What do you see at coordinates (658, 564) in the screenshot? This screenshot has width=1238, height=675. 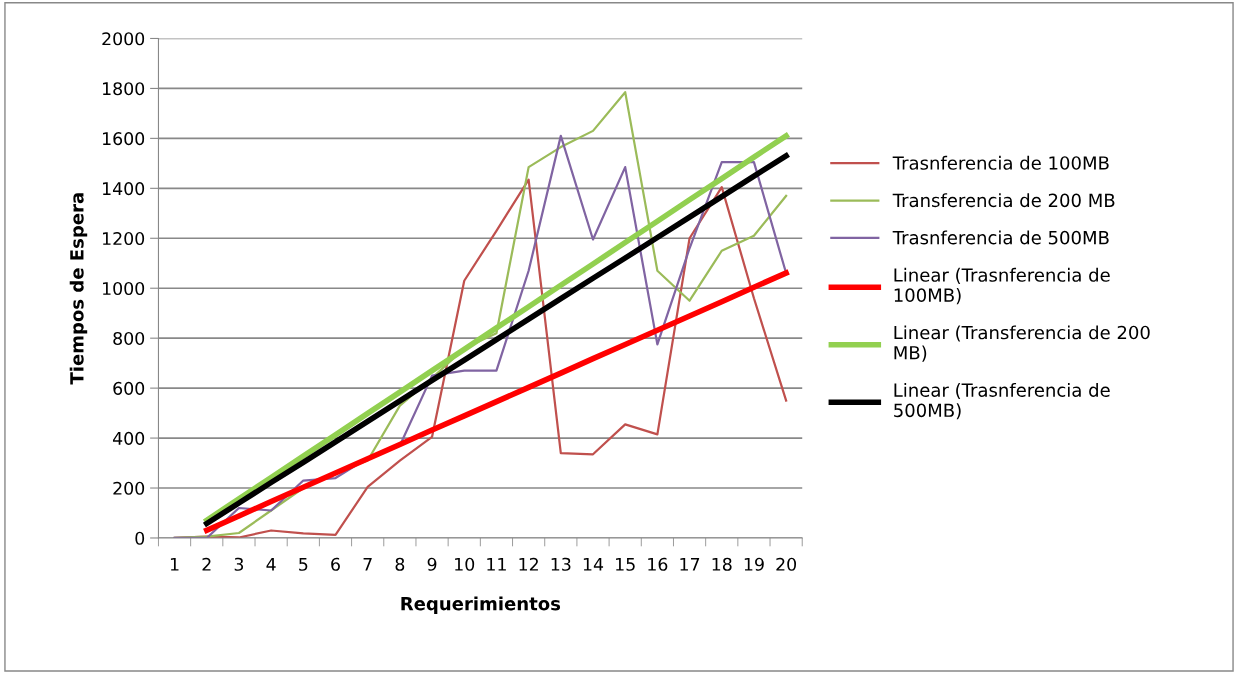 I see `x-tick-label: 16` at bounding box center [658, 564].